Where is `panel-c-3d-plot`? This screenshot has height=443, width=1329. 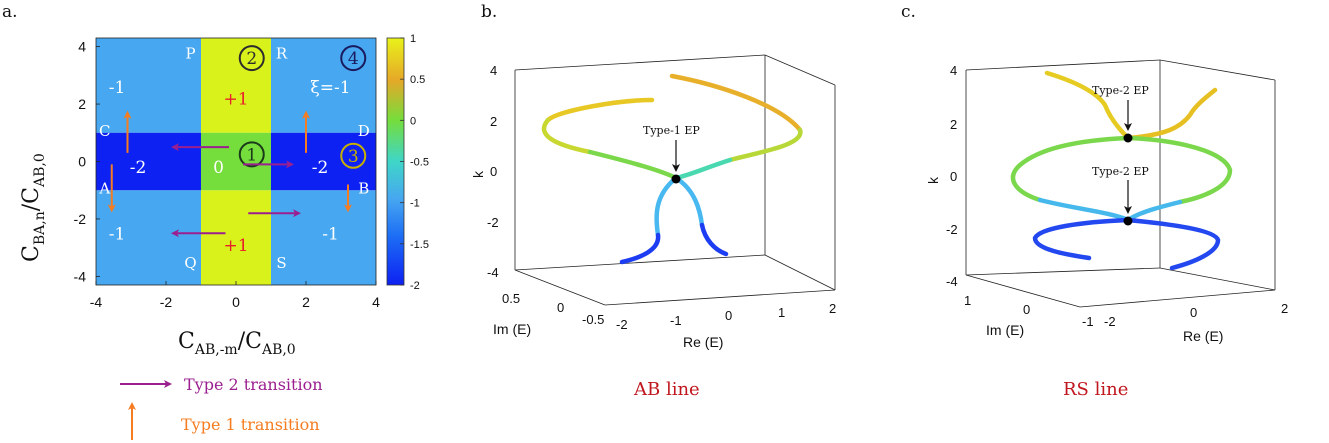
panel-c-3d-plot is located at coordinates (1120, 183).